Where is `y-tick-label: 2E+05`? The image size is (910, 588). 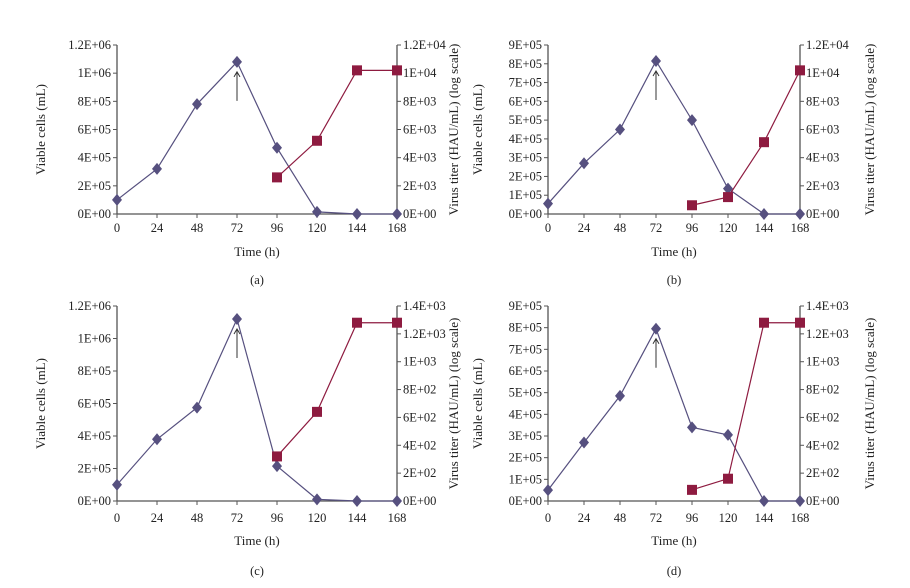 y-tick-label: 2E+05 is located at coordinates (525, 176).